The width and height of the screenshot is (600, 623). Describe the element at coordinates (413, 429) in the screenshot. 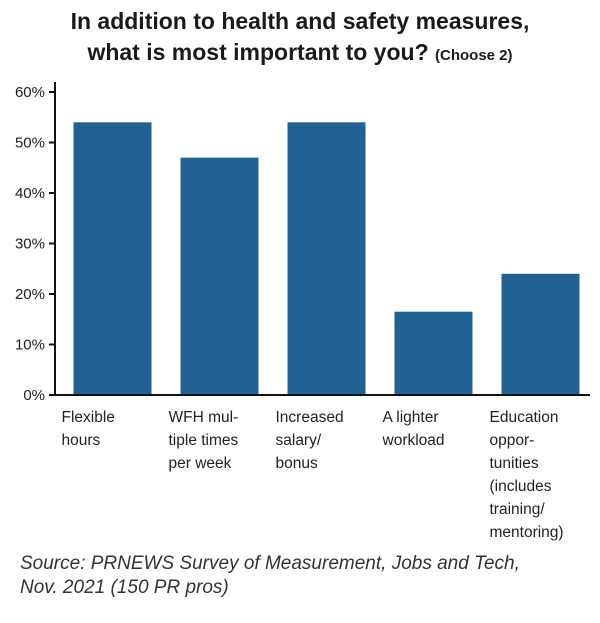

I see `category-label: A lighter workload` at that location.